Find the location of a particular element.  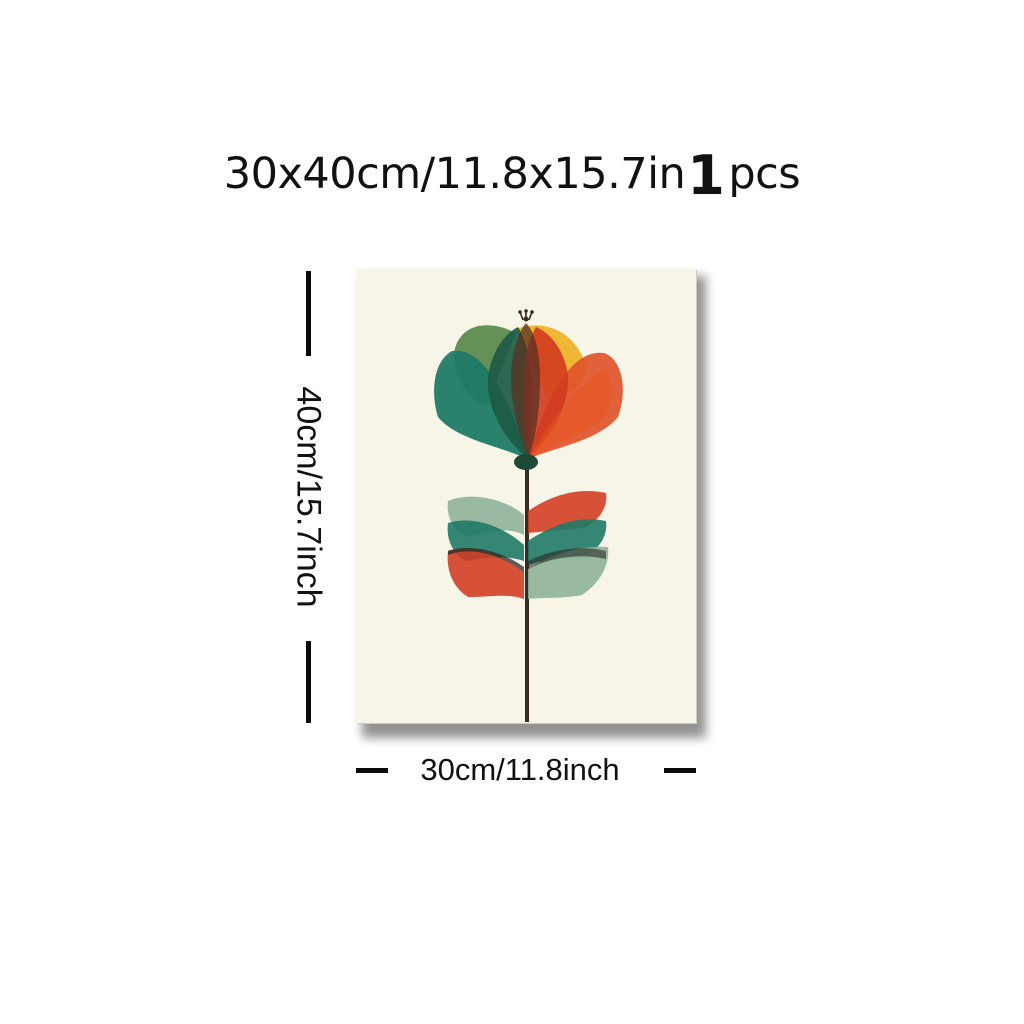

quantity-number: 1 is located at coordinates (706, 175).